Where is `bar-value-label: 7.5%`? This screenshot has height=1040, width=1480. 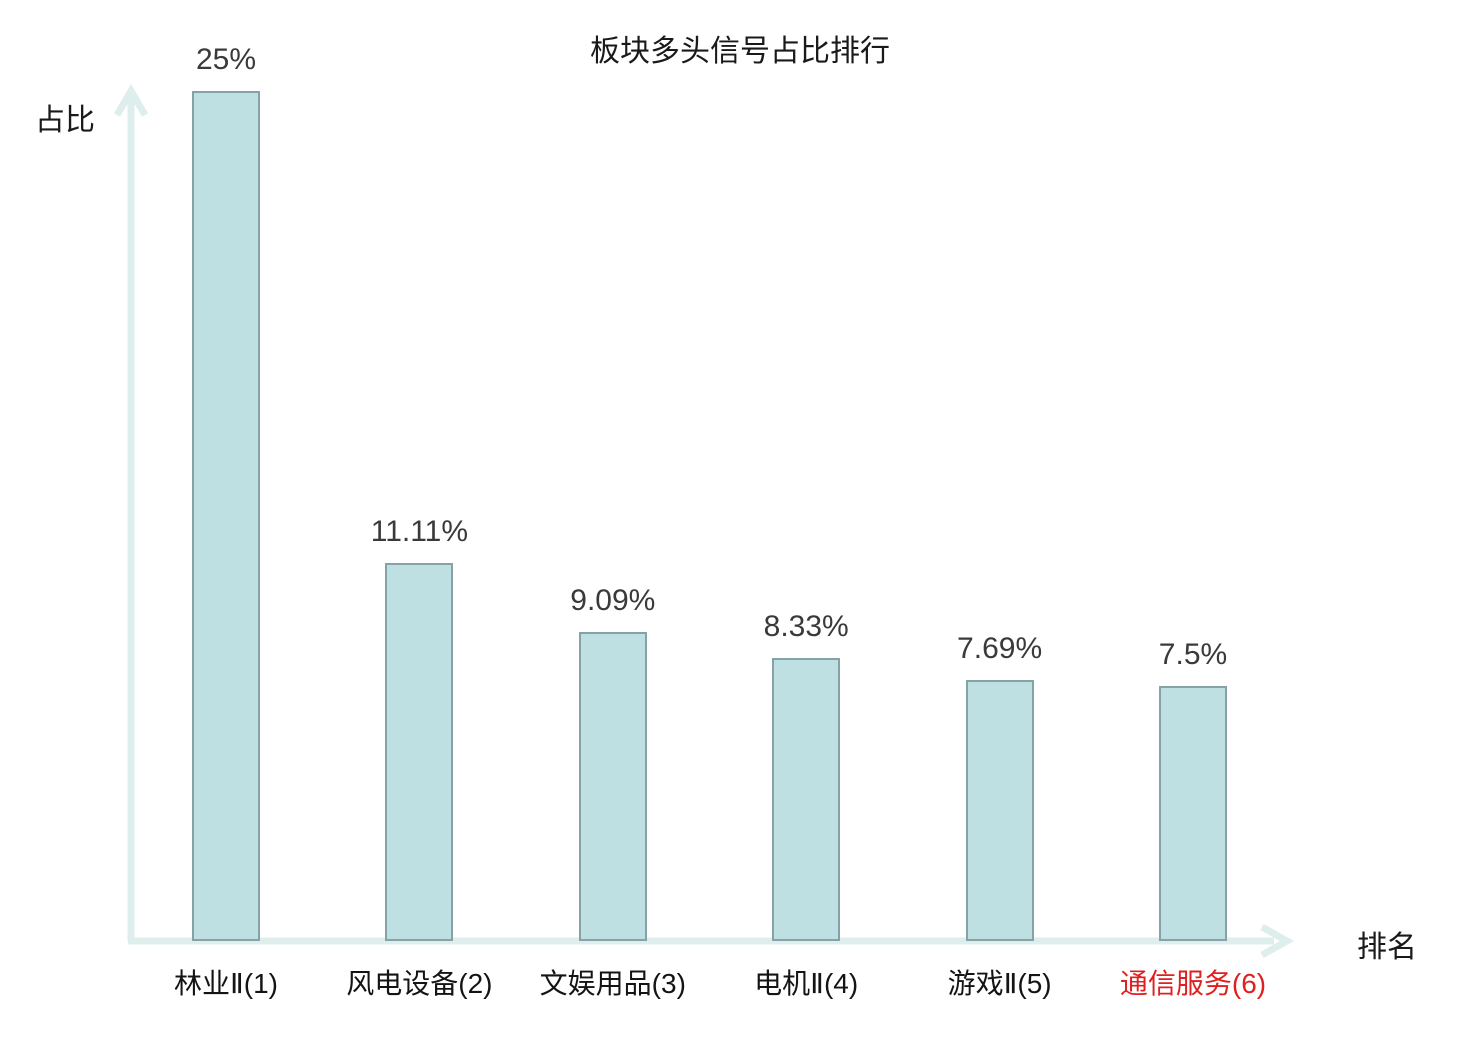
bar-value-label: 7.5% is located at coordinates (1193, 654).